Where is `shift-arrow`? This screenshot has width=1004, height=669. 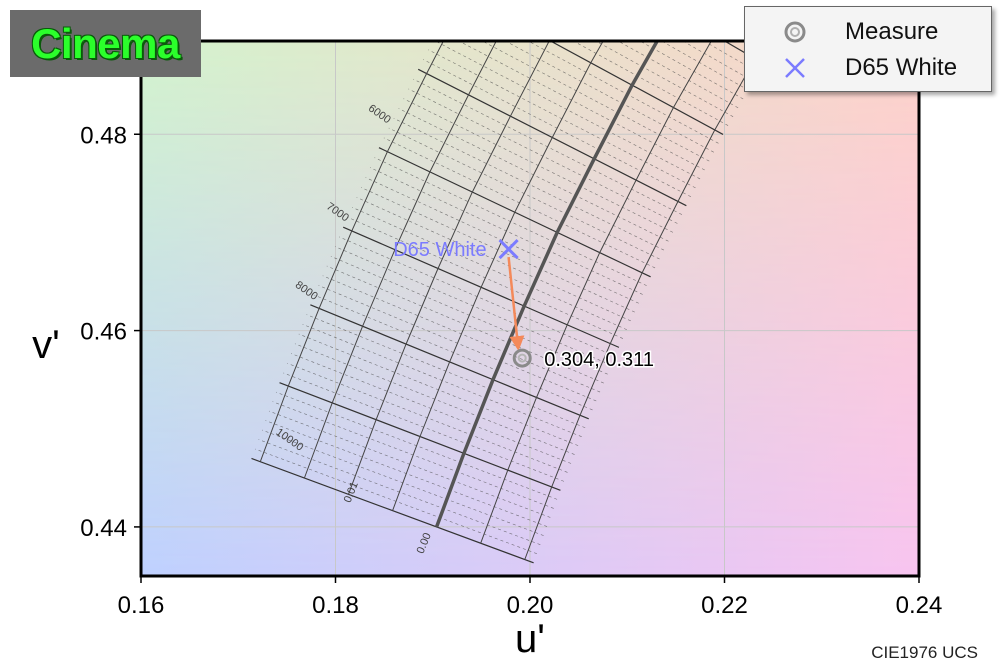 shift-arrow is located at coordinates (516, 304).